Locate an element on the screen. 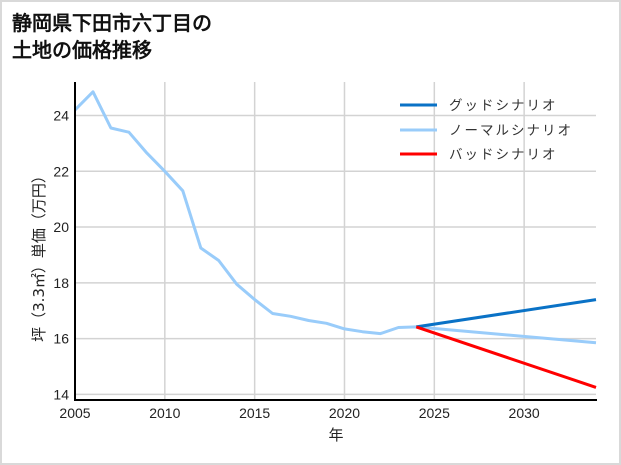  x-tick-label: 2010 is located at coordinates (164, 413).